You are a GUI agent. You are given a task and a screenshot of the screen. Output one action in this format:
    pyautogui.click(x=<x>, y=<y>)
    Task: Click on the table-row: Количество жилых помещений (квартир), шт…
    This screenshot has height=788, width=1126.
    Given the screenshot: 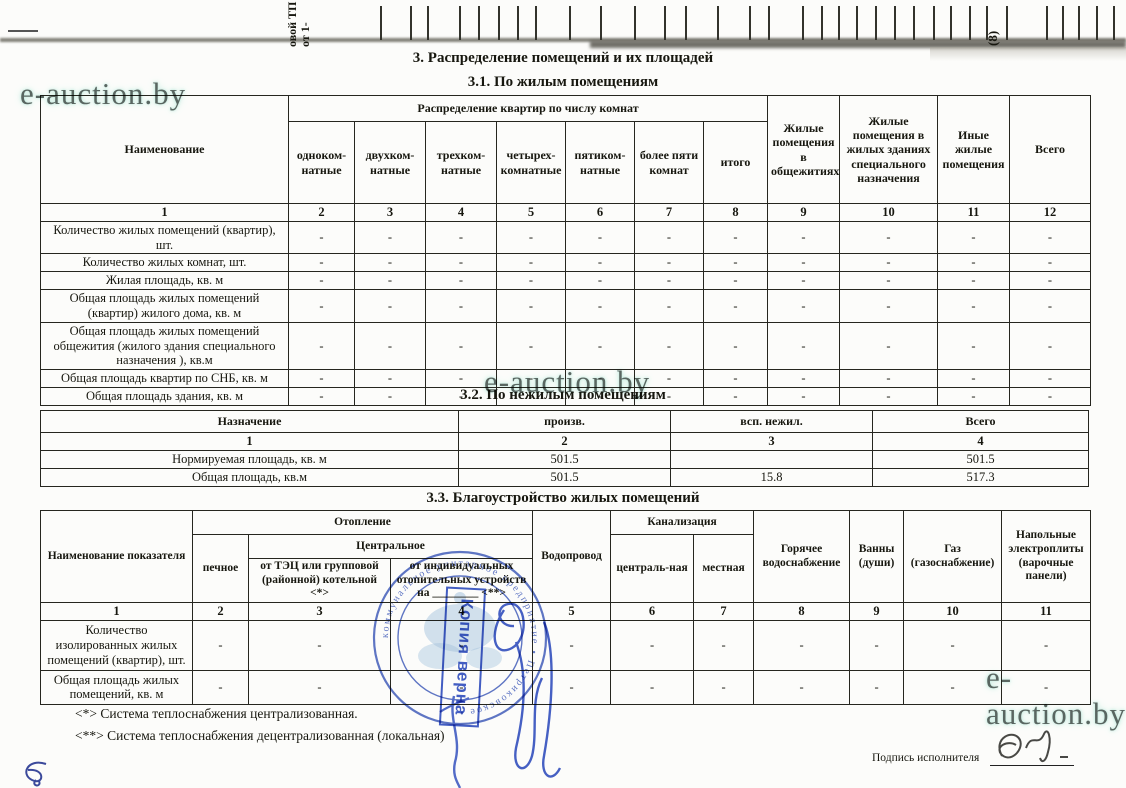 What is the action you would take?
    pyautogui.click(x=566, y=237)
    